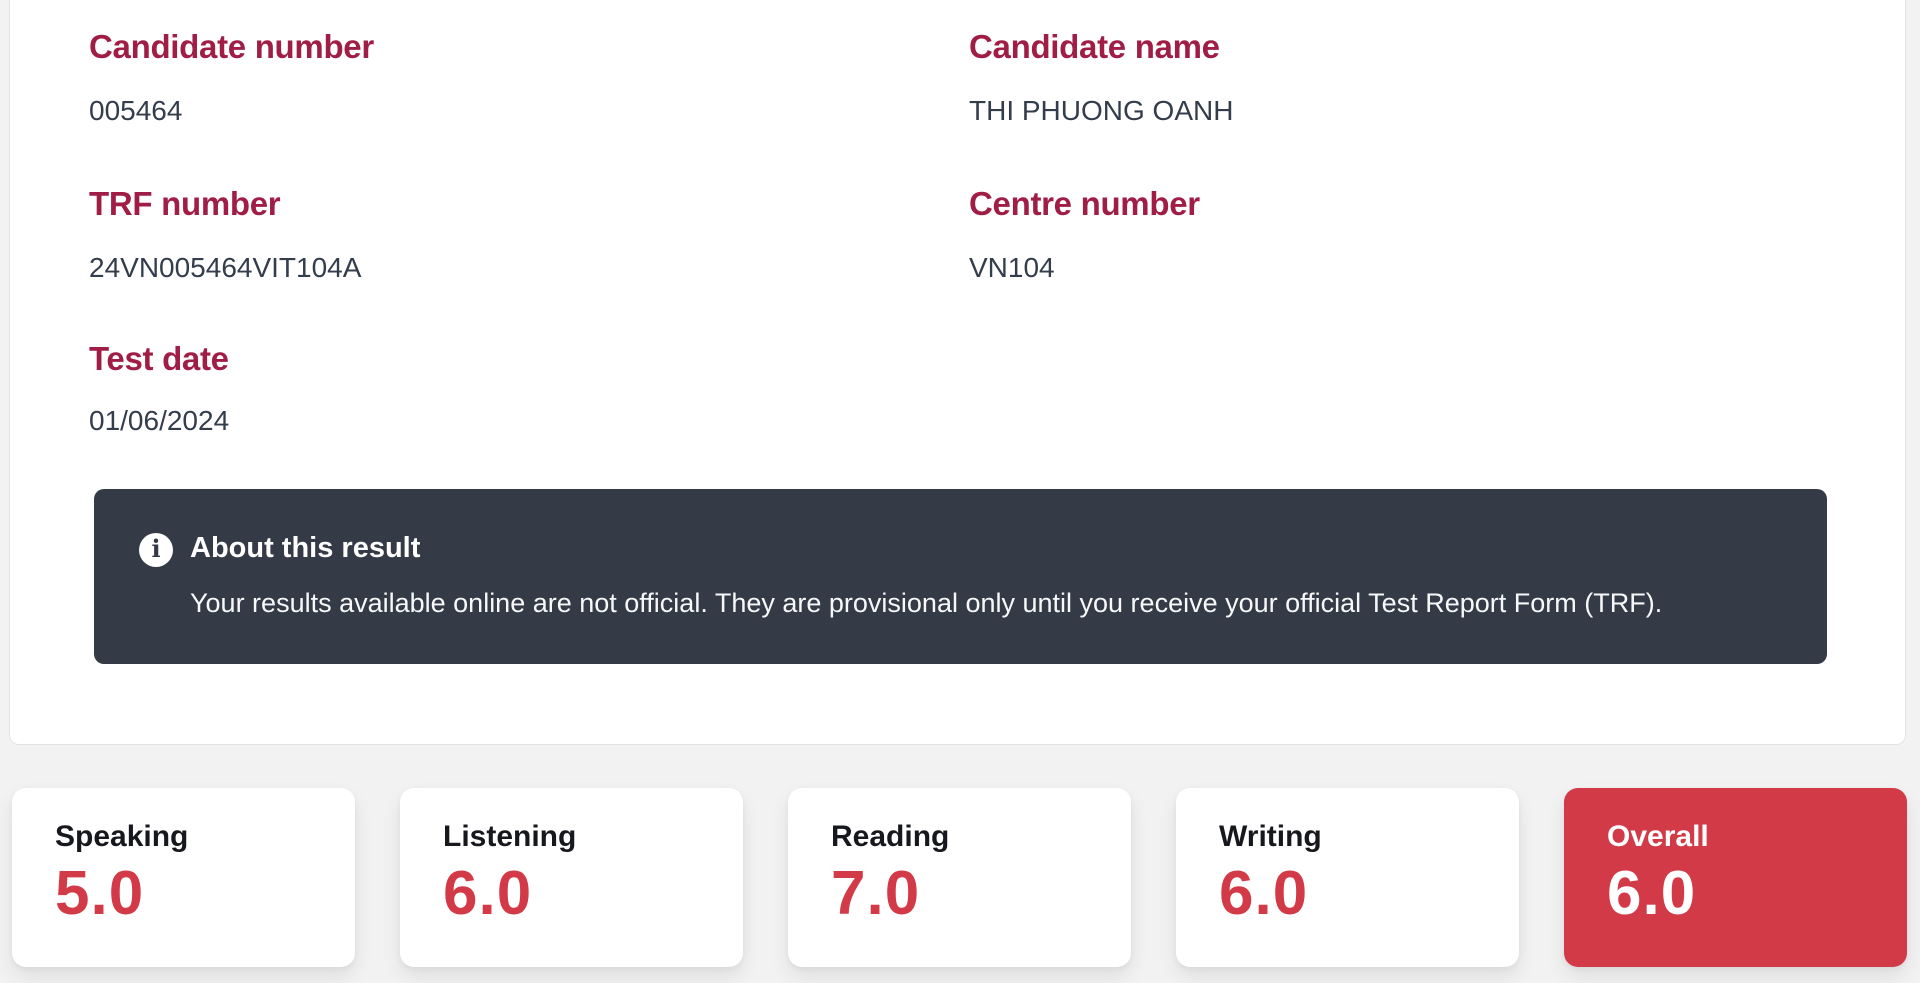  What do you see at coordinates (510, 836) in the screenshot?
I see `score-label: Listening` at bounding box center [510, 836].